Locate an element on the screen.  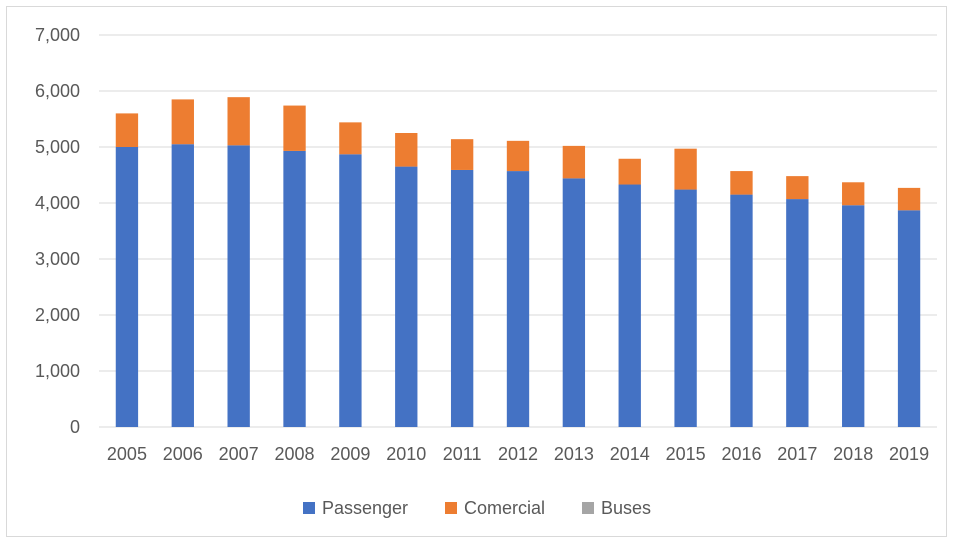
y-tick-label: 4,000 is located at coordinates (57, 203).